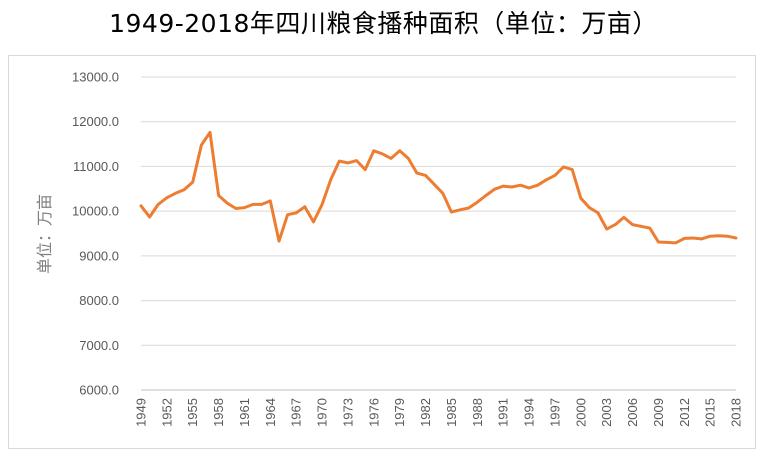 This screenshot has height=454, width=767. What do you see at coordinates (166, 412) in the screenshot?
I see `x-tick-label: 1952` at bounding box center [166, 412].